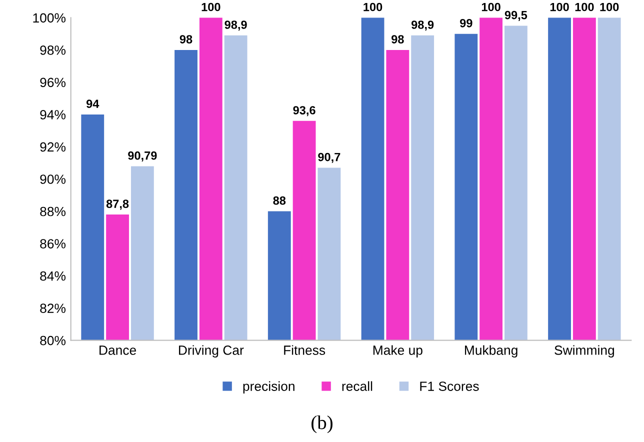 Image resolution: width=644 pixels, height=442 pixels. I want to click on data-label: 87,8, so click(117, 205).